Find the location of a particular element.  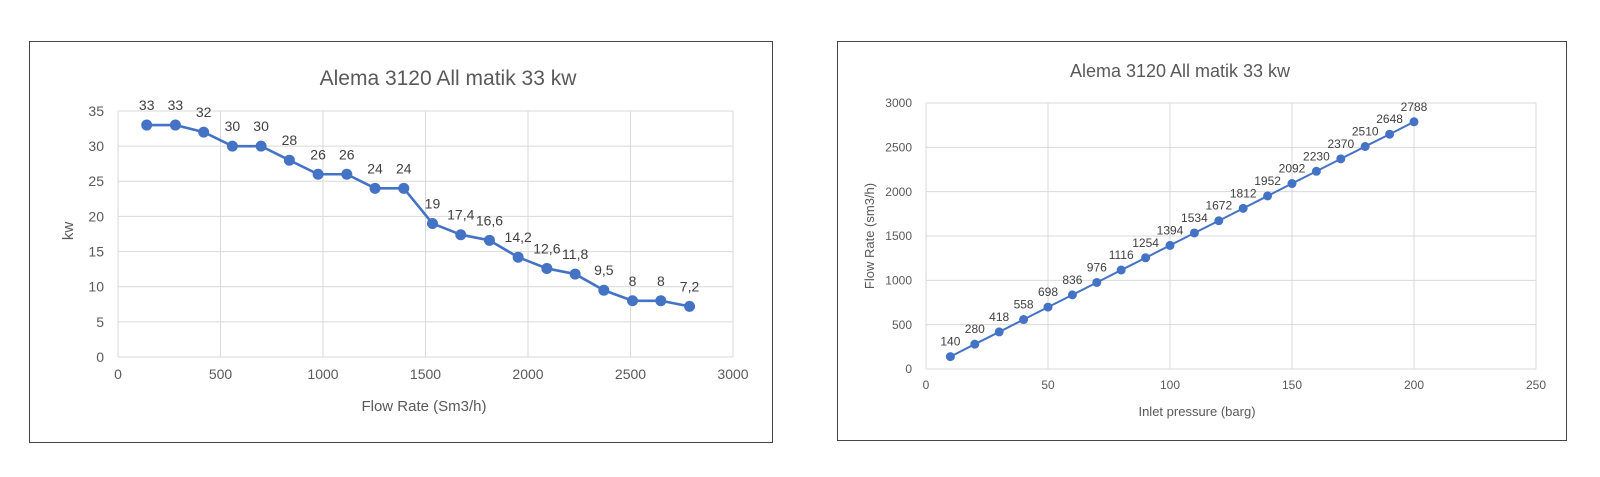

chart-1-x-tick-label: 1000 is located at coordinates (322, 374).